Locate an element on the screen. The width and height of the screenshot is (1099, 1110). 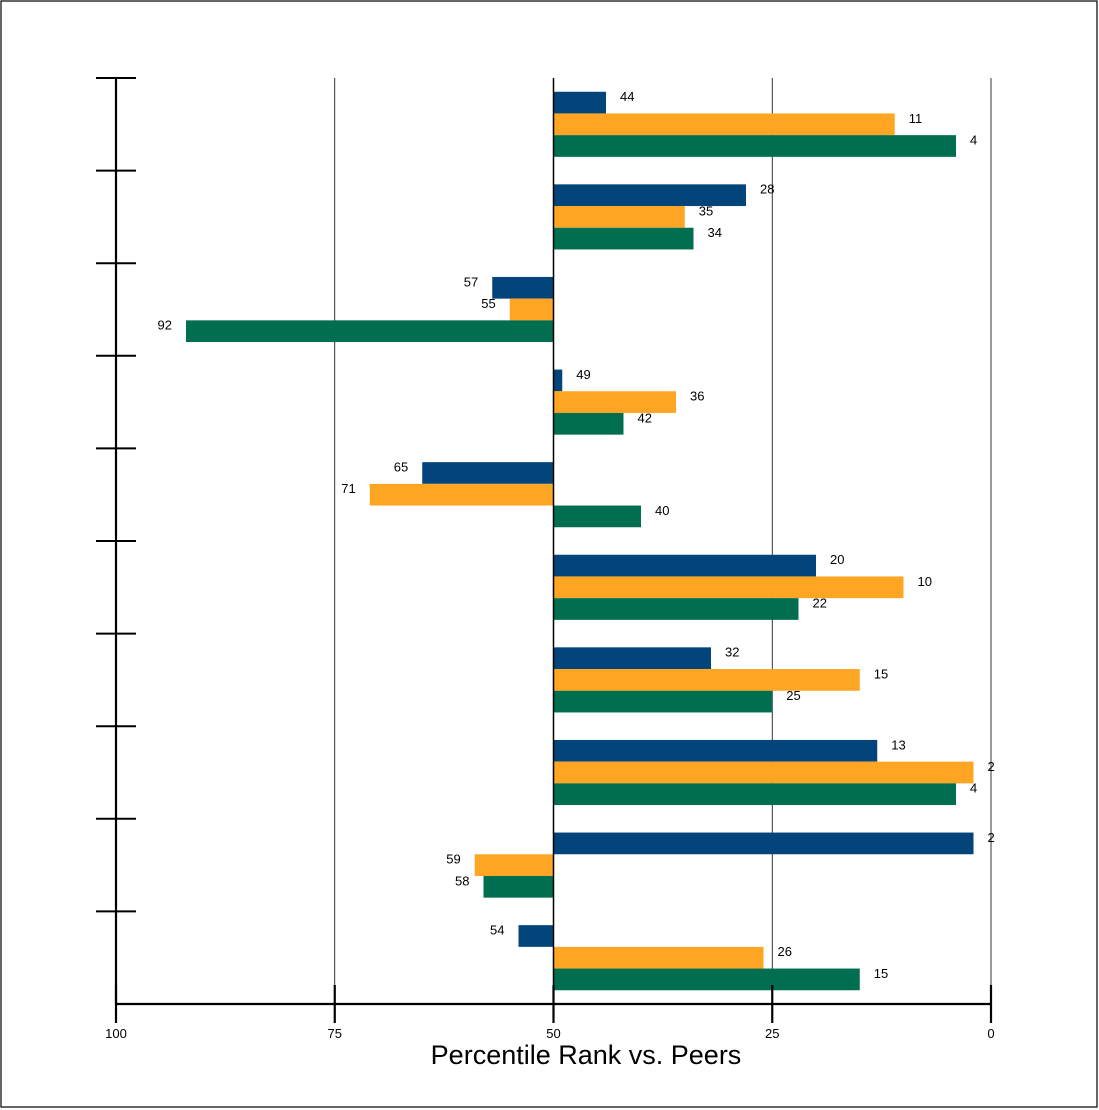
bar-s2-g4 is located at coordinates (614, 402).